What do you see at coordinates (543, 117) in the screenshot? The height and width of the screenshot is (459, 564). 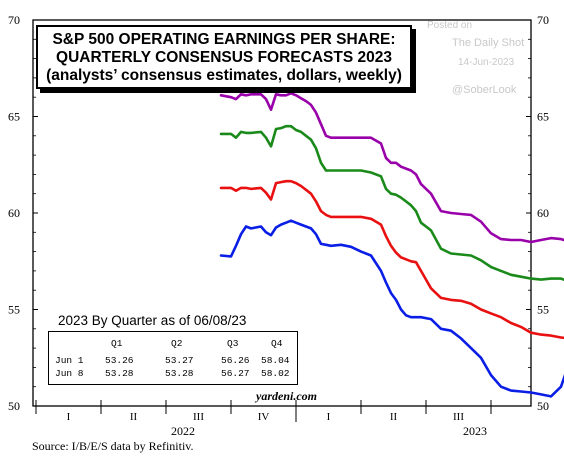 I see `y-tick-label-right: 65` at bounding box center [543, 117].